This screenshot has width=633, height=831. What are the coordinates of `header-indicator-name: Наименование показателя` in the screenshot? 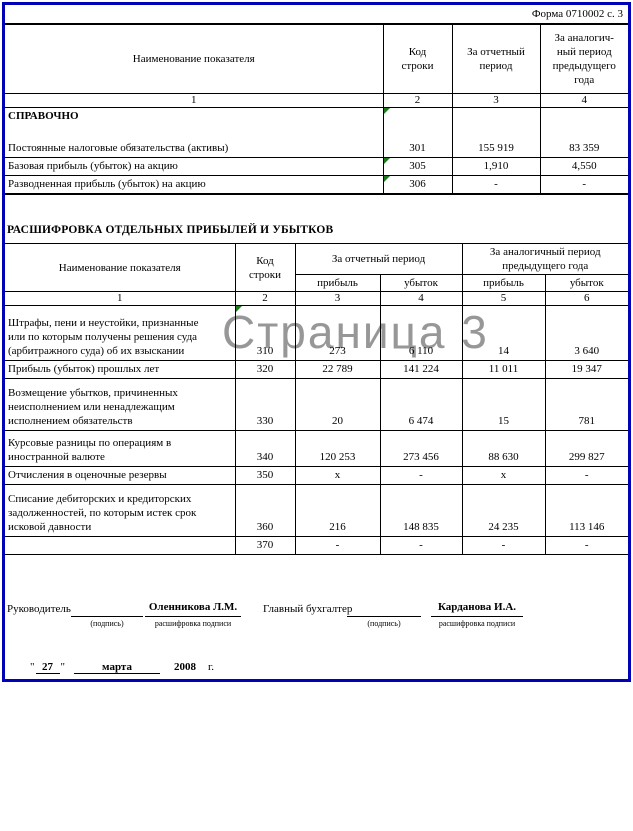 It's located at (120, 267).